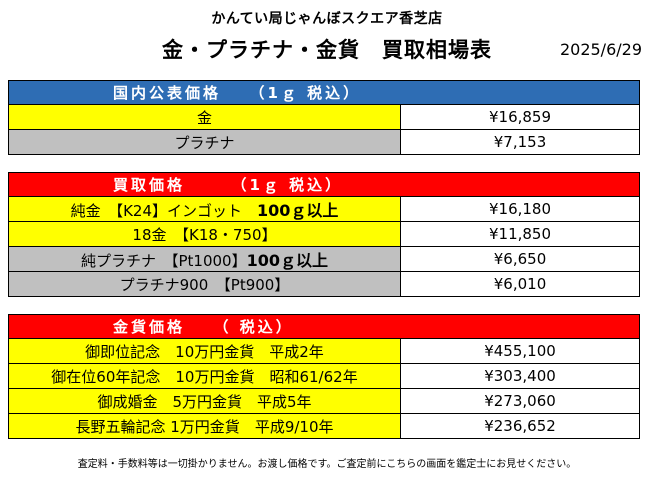 This screenshot has width=654, height=478. I want to click on row-label-coin-4: 長野五輪記念 1万円金貨 平成9/10年, so click(204, 426).